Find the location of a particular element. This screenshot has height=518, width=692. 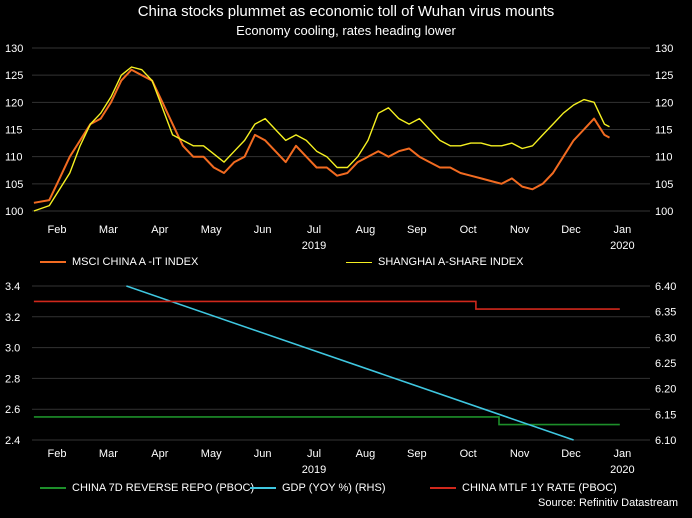

series-line-repo is located at coordinates (326, 421).